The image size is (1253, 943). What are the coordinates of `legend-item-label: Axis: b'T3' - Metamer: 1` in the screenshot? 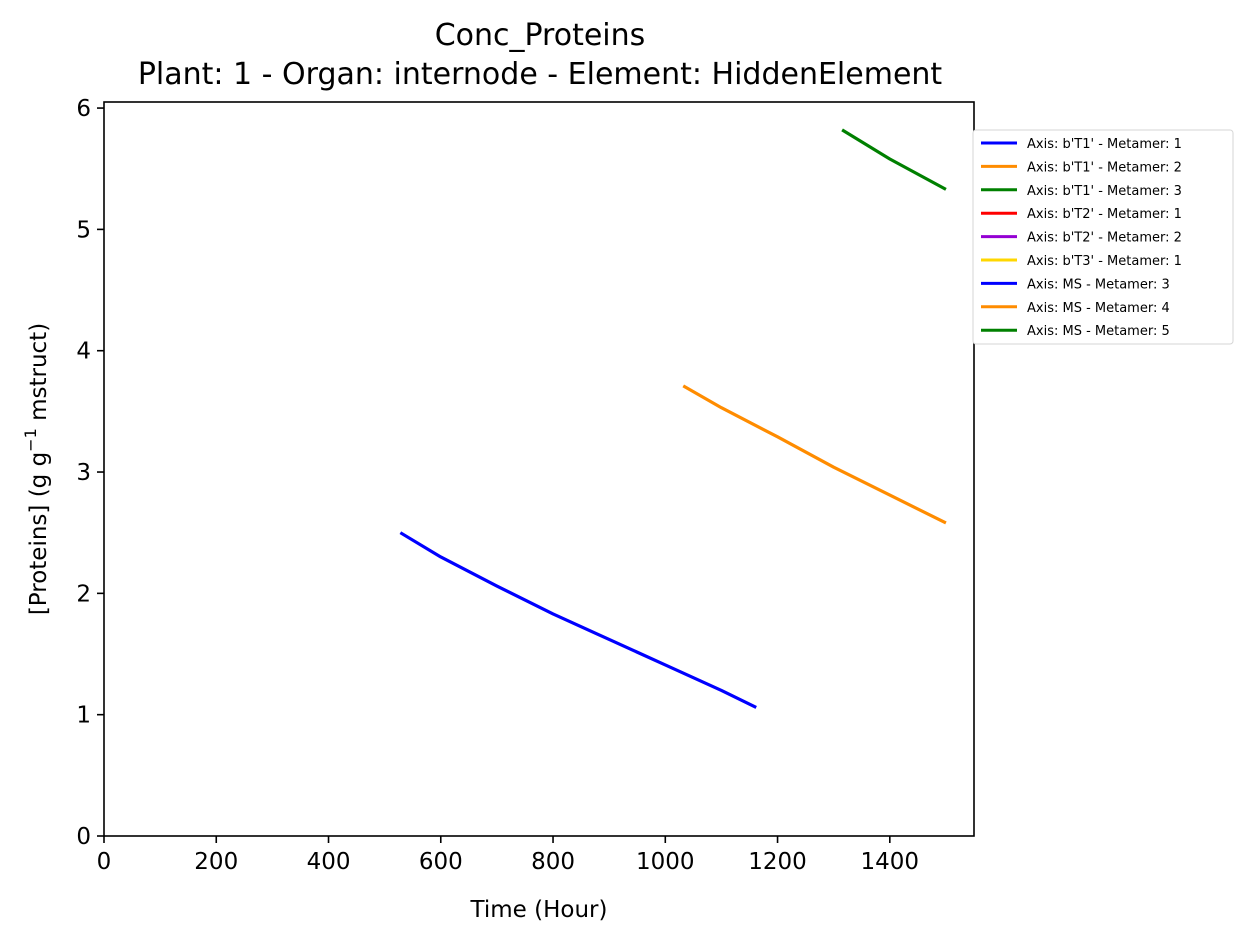 It's located at (1104, 261).